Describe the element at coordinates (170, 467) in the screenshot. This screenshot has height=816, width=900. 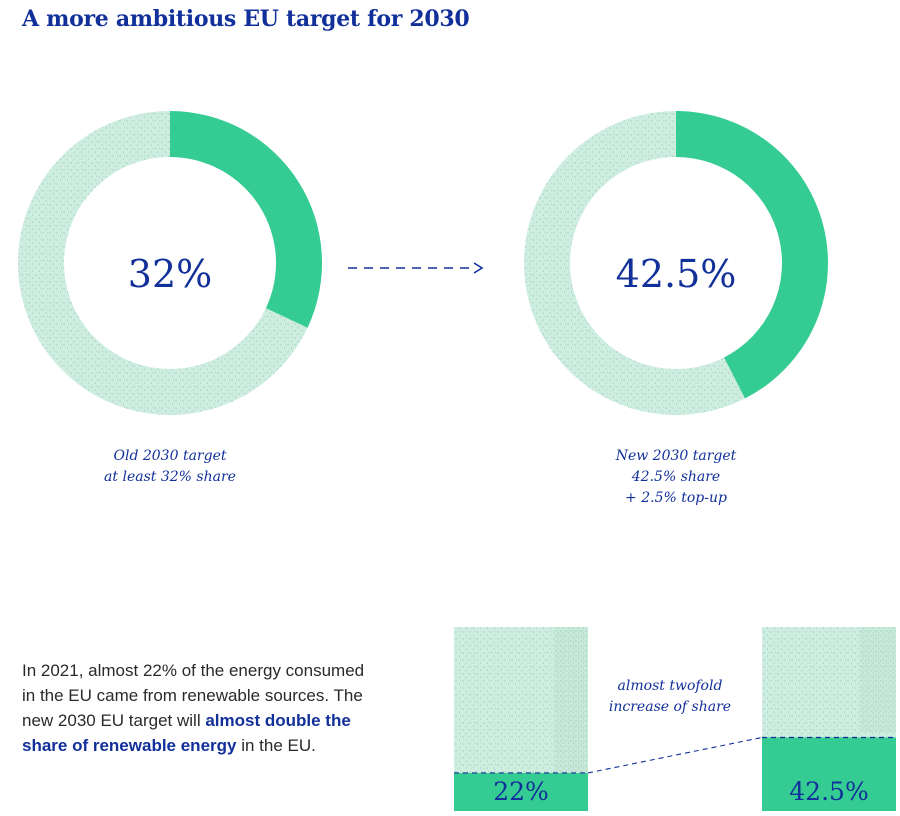
I see `donut-old-caption: Old 2030 target at least 32% share` at that location.